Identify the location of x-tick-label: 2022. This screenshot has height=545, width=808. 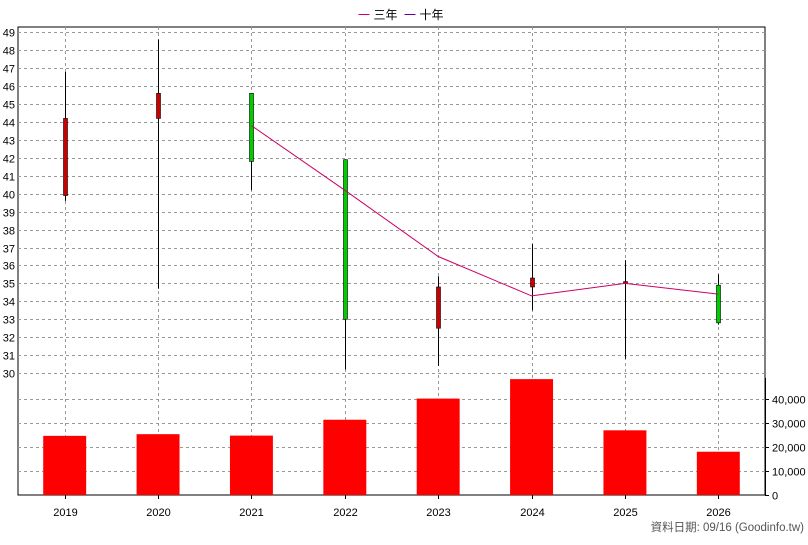
(345, 513).